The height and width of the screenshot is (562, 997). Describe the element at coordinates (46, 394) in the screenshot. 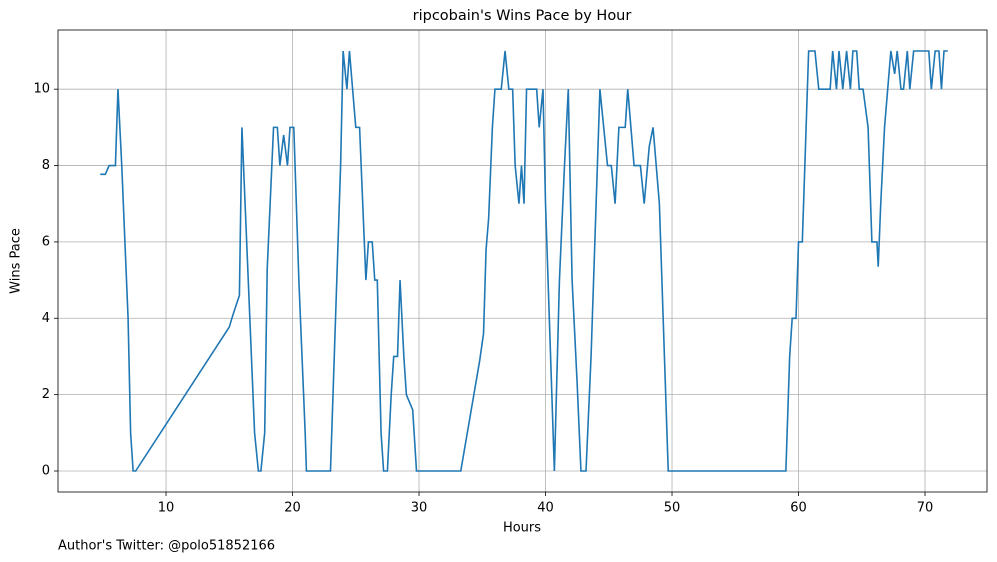

I see `y-tick-label: 2` at that location.